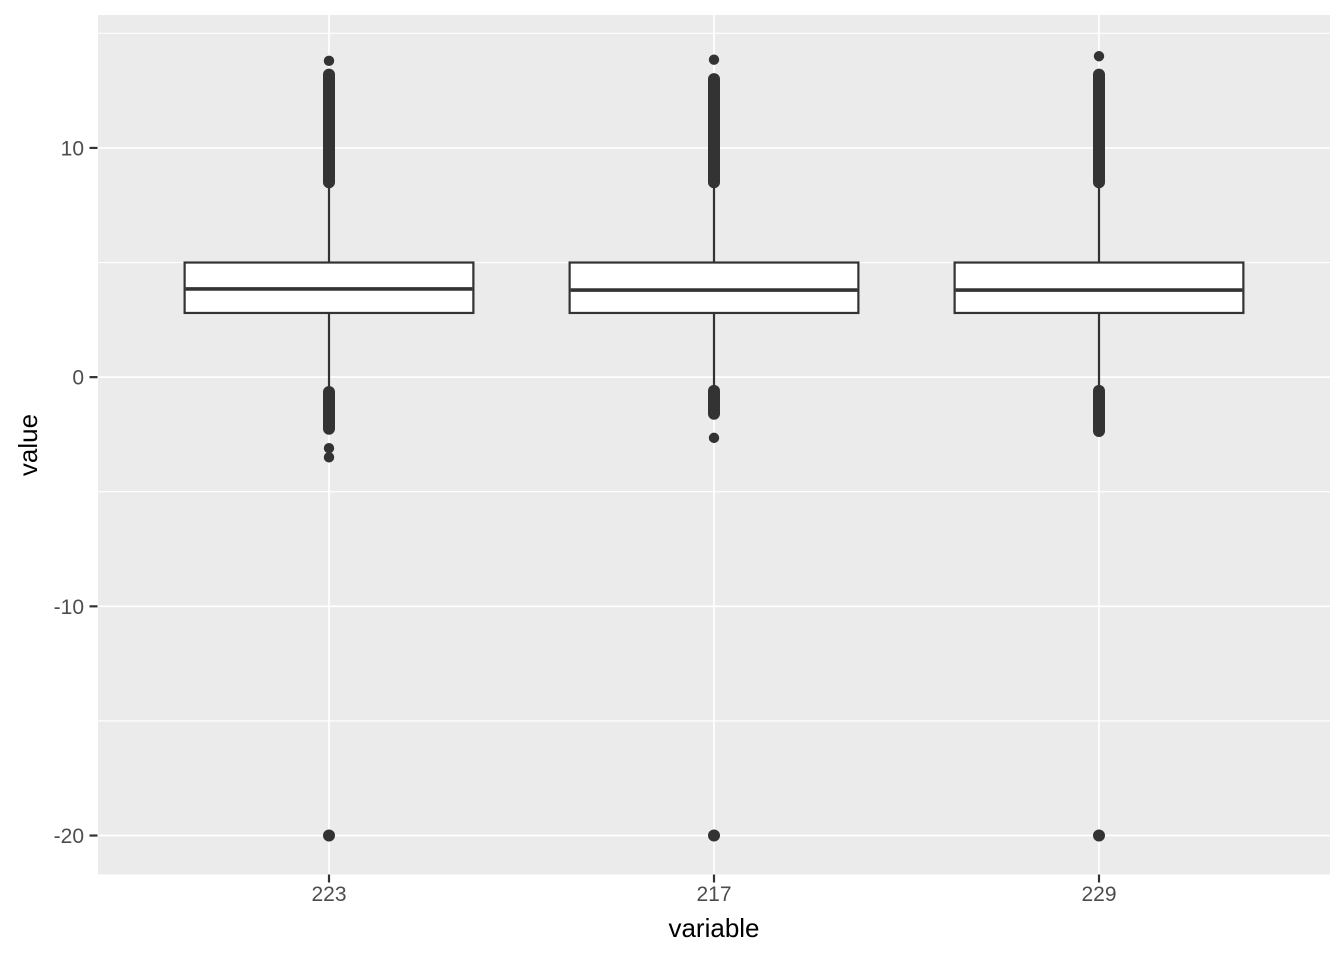  Describe the element at coordinates (72, 148) in the screenshot. I see `y-tick-label: 10` at that location.